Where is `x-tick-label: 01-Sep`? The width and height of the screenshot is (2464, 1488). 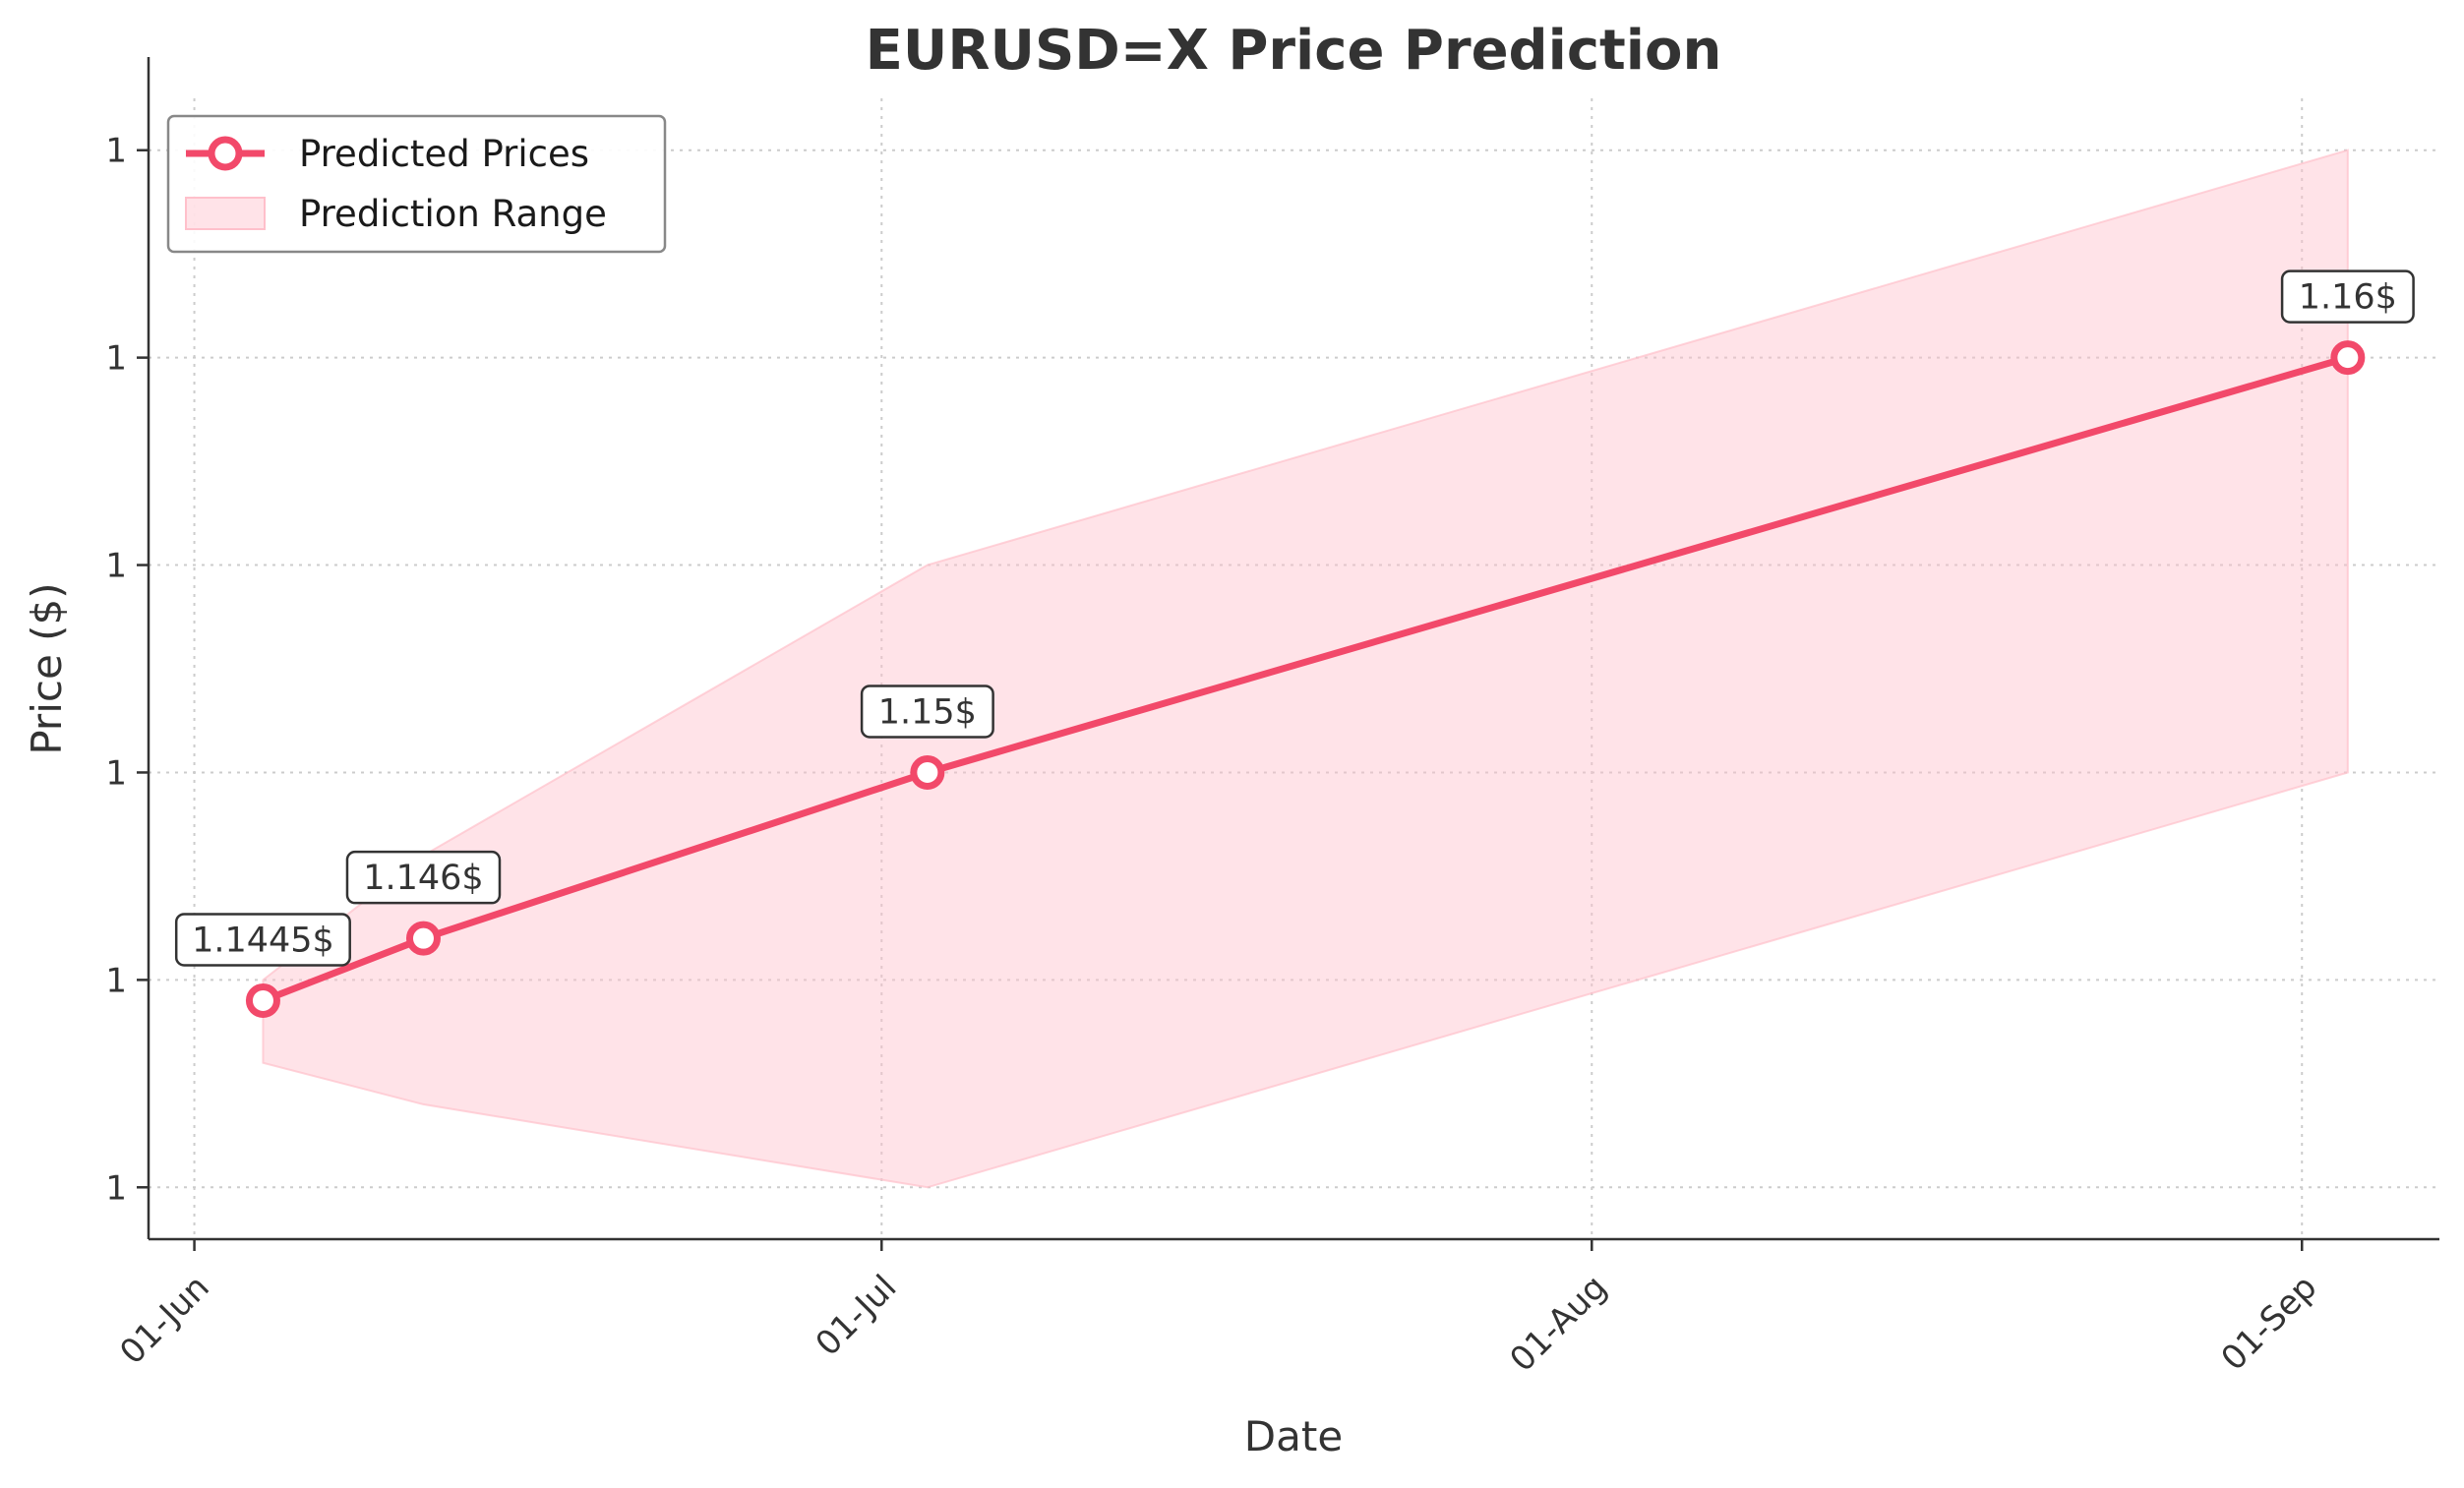
x-tick-label: 01-Sep is located at coordinates (2269, 1323).